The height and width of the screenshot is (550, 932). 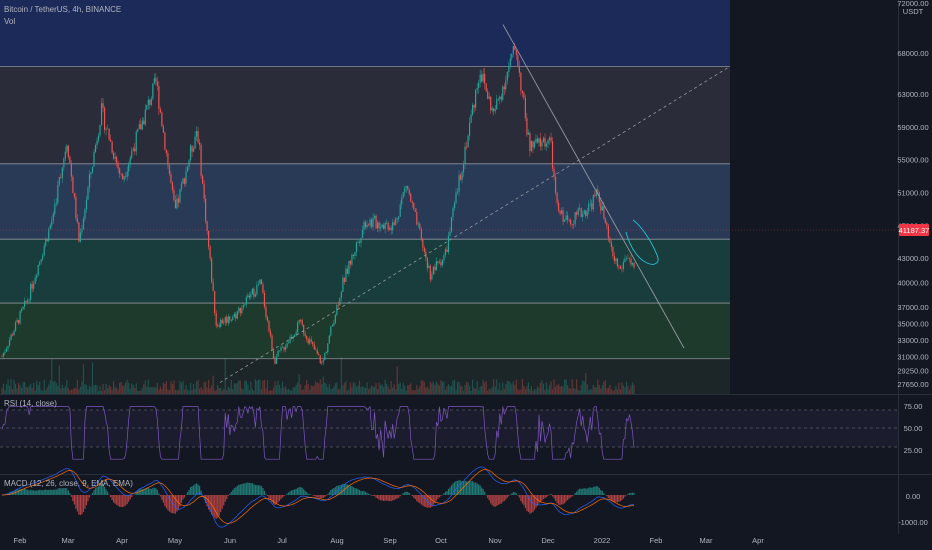 I want to click on ellipse-drawing, so click(x=642, y=242).